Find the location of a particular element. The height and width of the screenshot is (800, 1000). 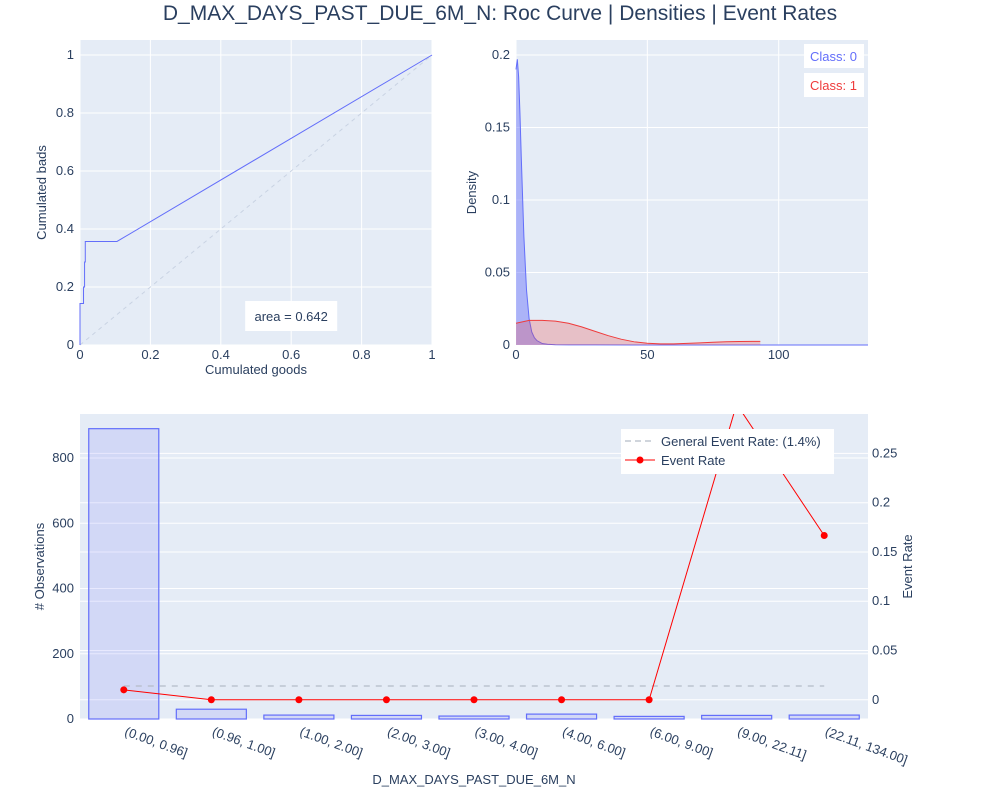

legend-event-rate-label: Event Rate is located at coordinates (693, 460).